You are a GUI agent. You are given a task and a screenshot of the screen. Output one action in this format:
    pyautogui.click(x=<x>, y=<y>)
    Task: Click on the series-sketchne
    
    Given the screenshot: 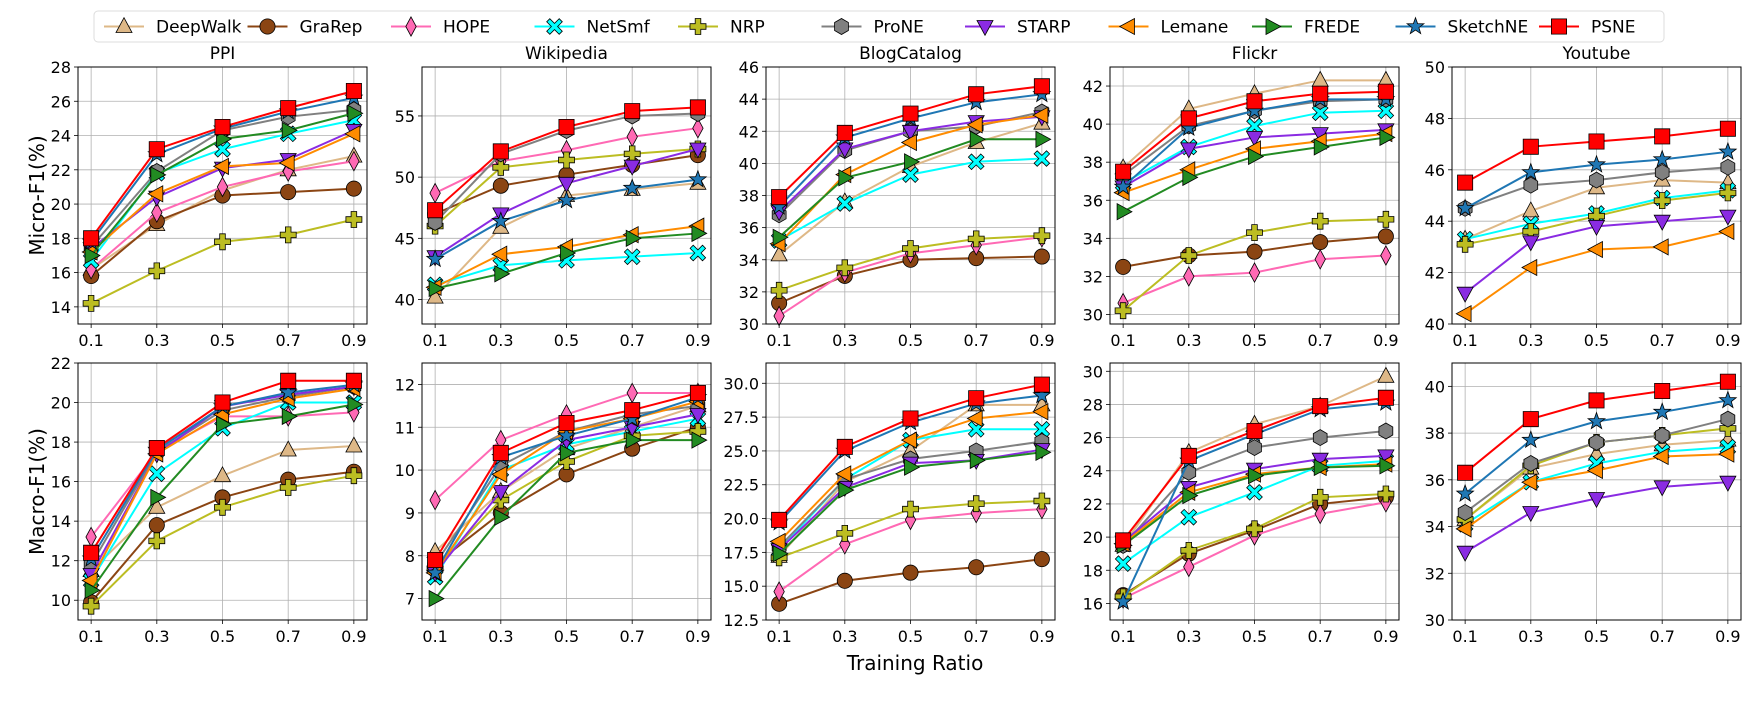 What is the action you would take?
    pyautogui.click(x=1596, y=179)
    